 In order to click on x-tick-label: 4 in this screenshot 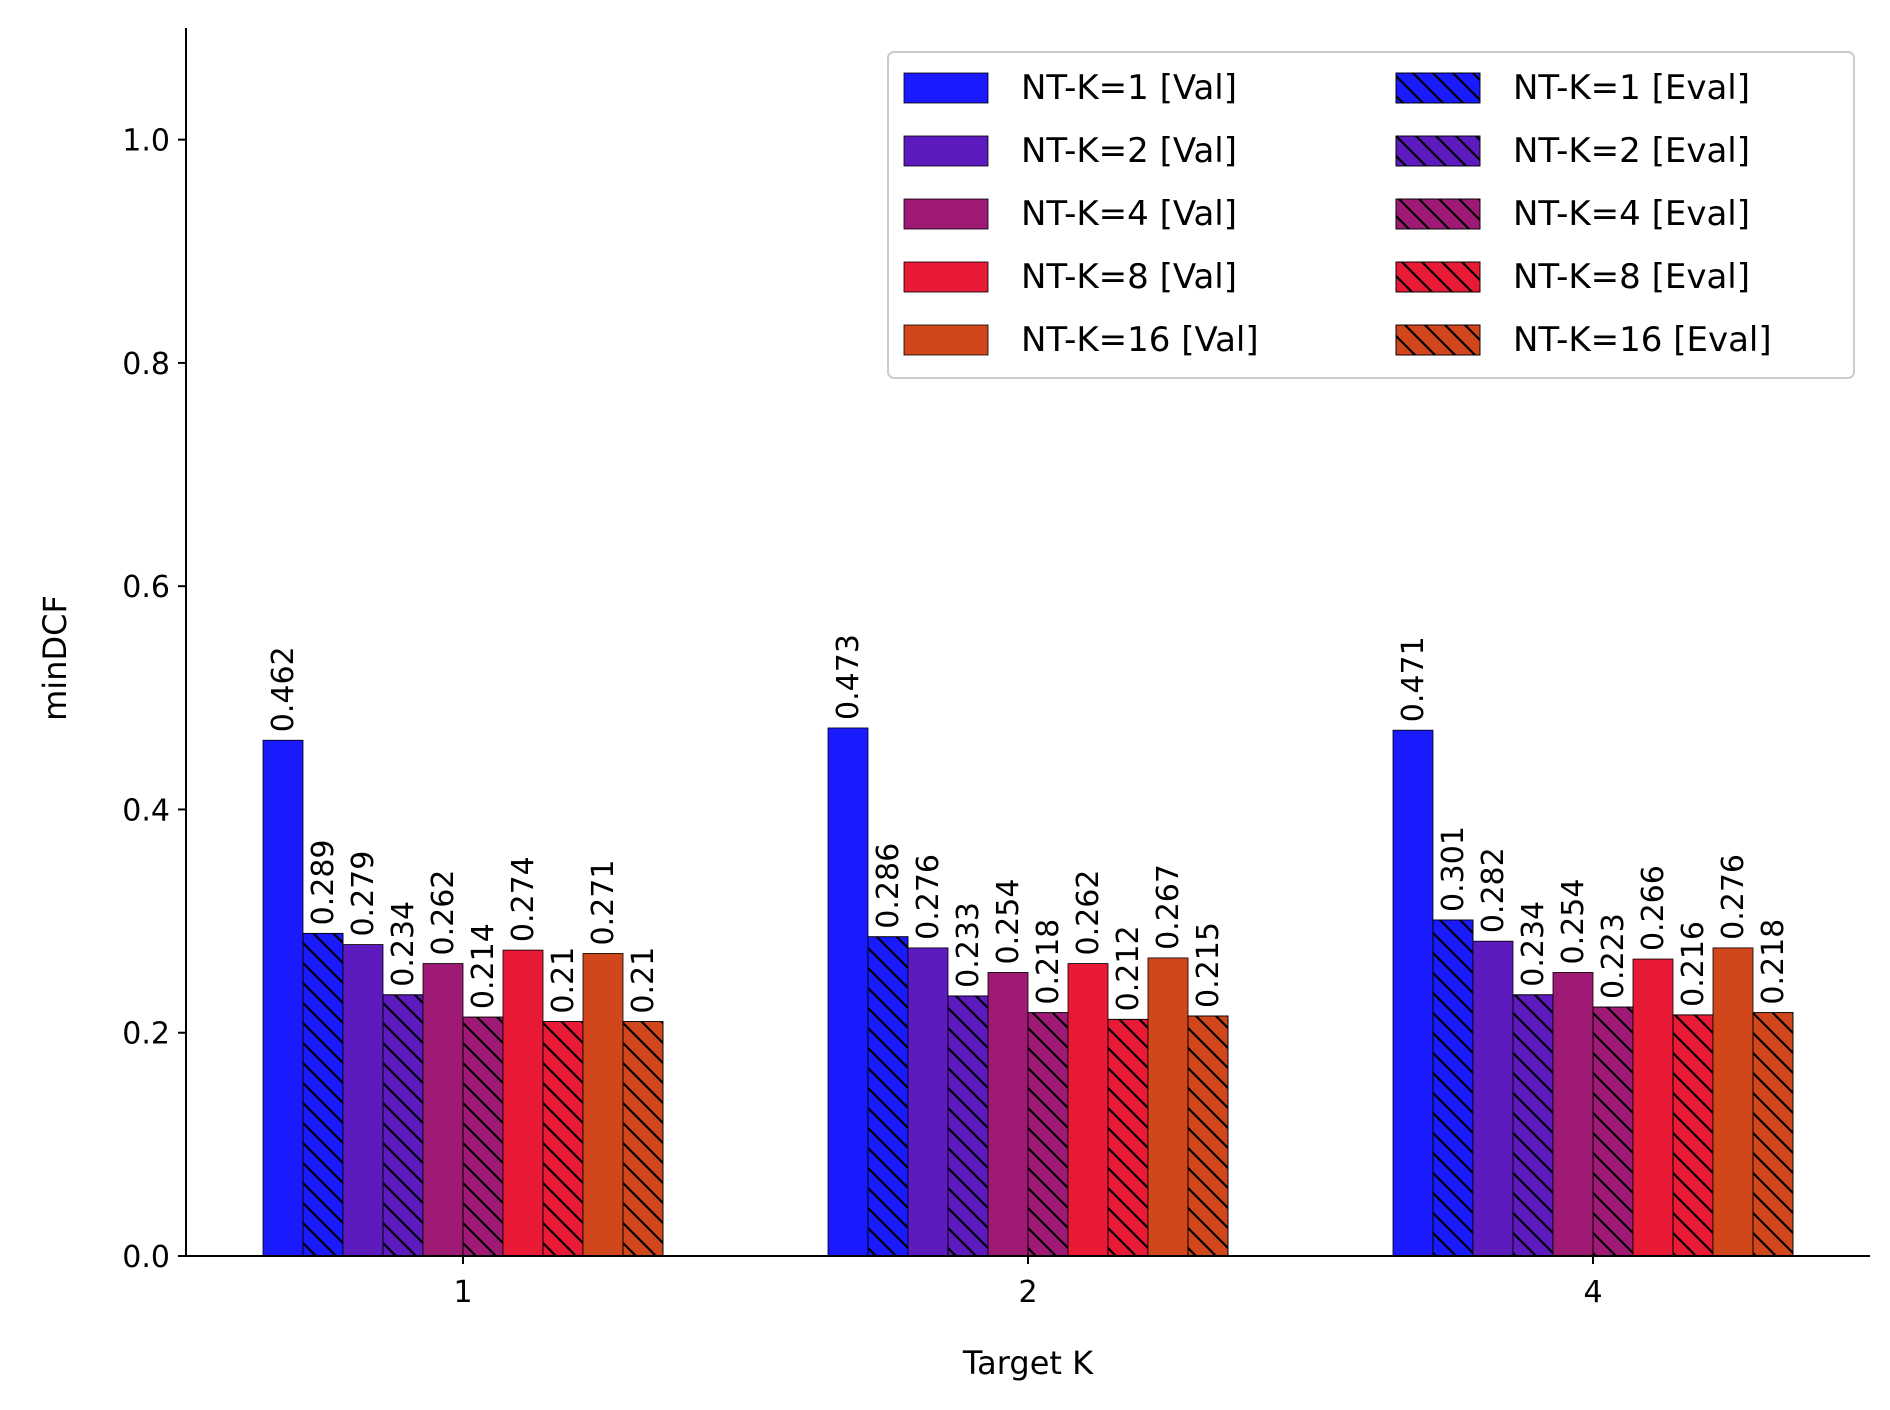, I will do `click(1592, 1292)`.